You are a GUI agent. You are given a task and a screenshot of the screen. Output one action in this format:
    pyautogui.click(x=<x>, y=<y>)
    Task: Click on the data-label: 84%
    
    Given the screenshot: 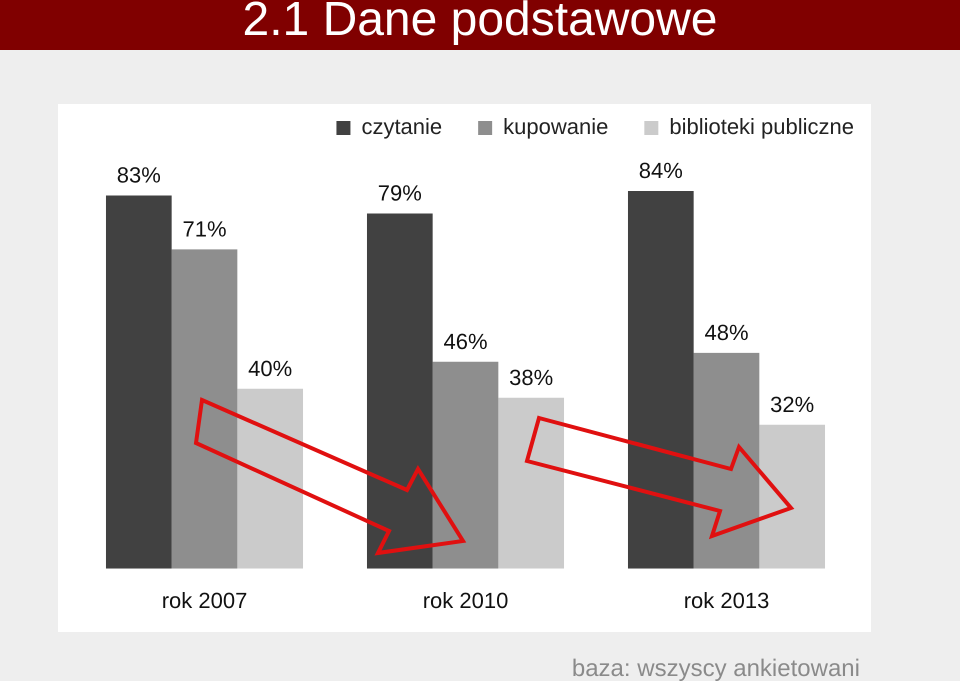 What is the action you would take?
    pyautogui.click(x=660, y=171)
    